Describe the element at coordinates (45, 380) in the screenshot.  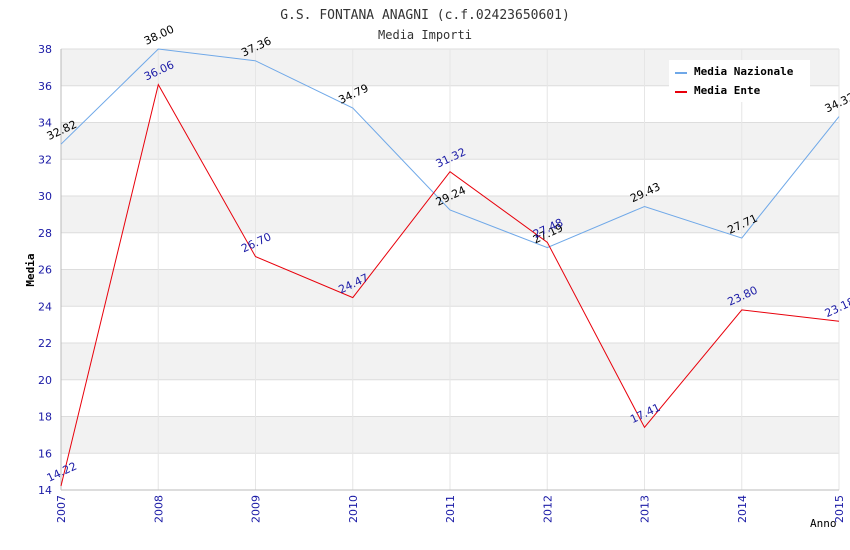
I see `y-tick-label: 20` at that location.